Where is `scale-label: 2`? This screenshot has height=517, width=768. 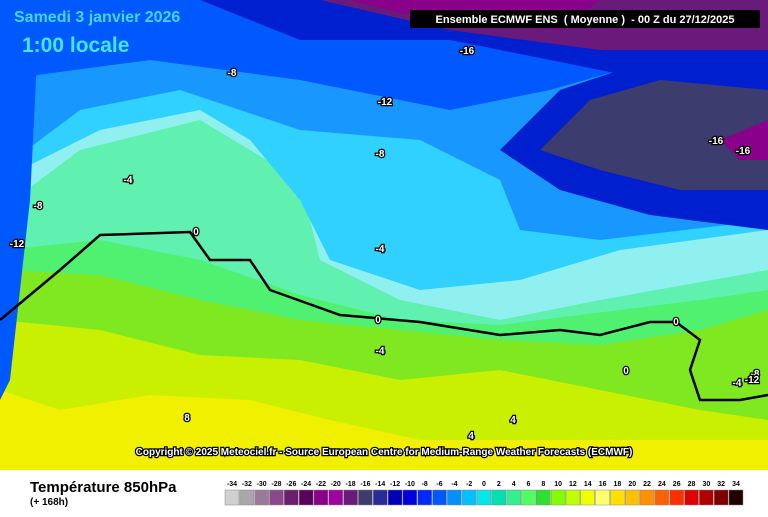
scale-label: 2 is located at coordinates (499, 484).